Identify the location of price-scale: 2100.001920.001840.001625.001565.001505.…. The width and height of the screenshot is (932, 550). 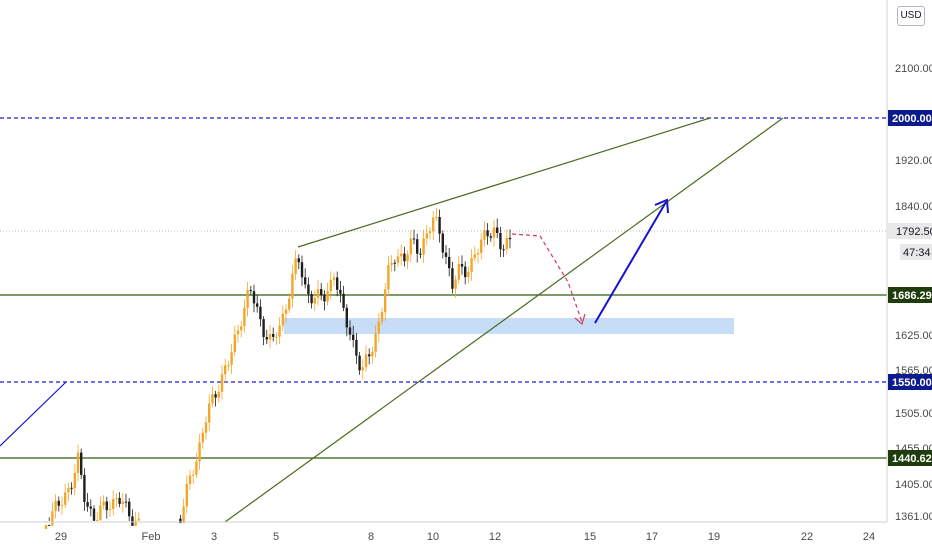
(913, 293).